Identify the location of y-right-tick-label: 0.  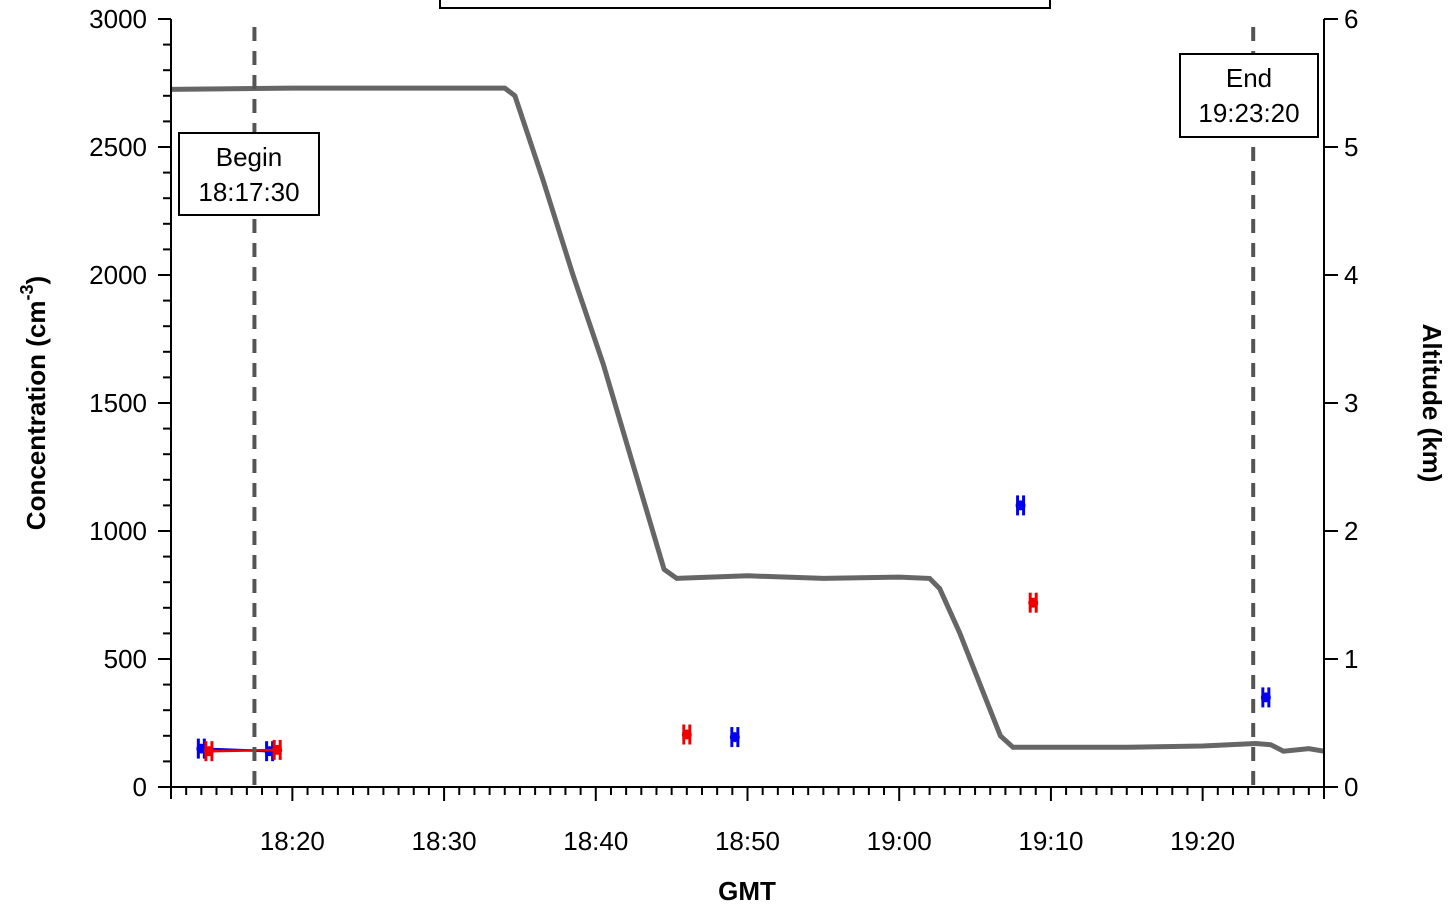
(1351, 787).